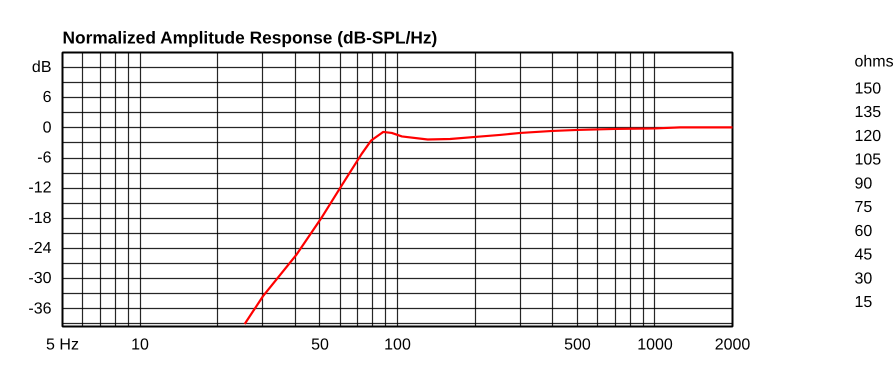  Describe the element at coordinates (40, 309) in the screenshot. I see `y-tick-label: -36` at that location.